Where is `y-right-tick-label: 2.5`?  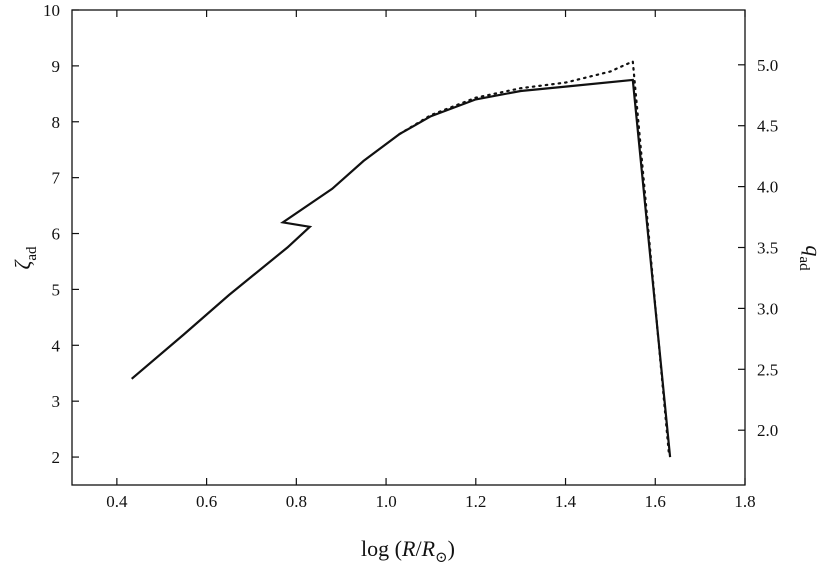
y-right-tick-label: 2.5 is located at coordinates (767, 369).